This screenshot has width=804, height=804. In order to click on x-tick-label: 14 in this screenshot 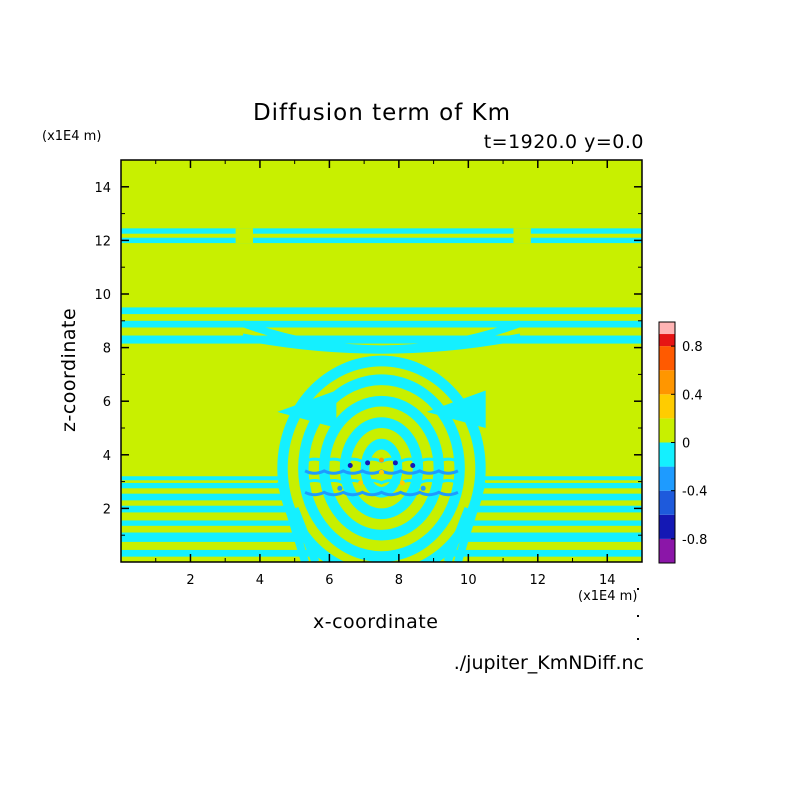, I will do `click(607, 580)`.